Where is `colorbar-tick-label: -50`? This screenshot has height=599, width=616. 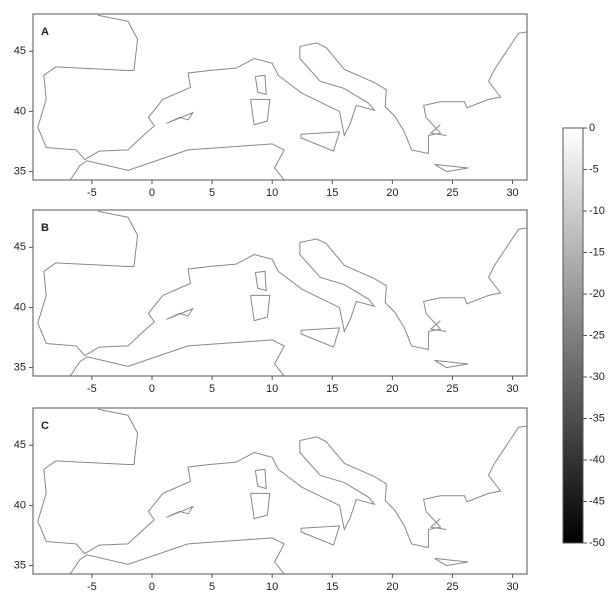 colorbar-tick-label: -50 is located at coordinates (597, 543).